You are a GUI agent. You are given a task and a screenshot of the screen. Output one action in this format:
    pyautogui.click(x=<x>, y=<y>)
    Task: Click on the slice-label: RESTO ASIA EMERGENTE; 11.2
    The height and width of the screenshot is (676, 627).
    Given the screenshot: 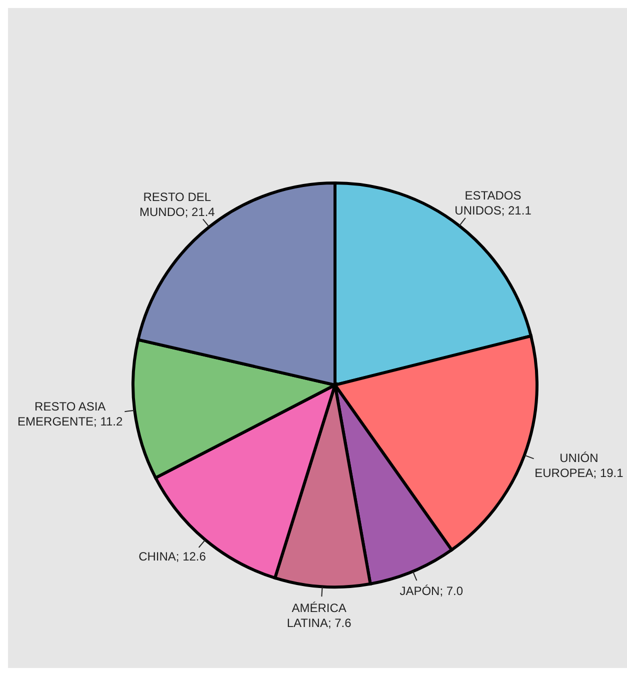 What is the action you would take?
    pyautogui.click(x=70, y=413)
    